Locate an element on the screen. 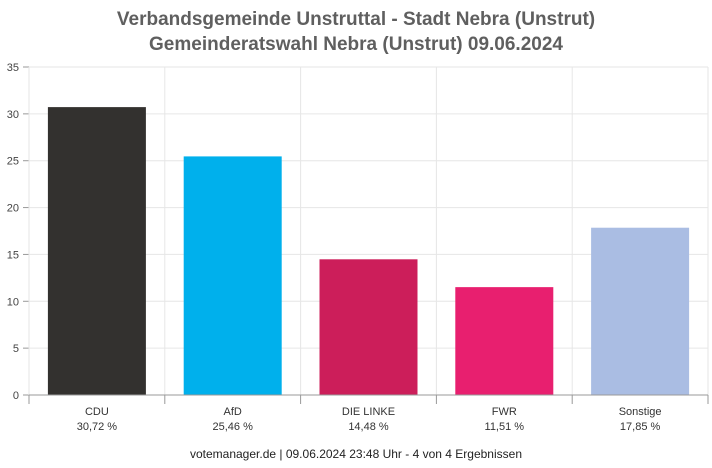 The height and width of the screenshot is (468, 712). data-label: 30,72 % is located at coordinates (97, 427).